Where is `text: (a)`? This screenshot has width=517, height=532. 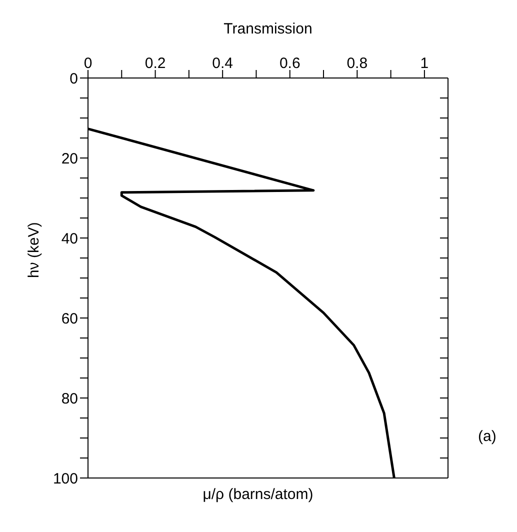
text: (a) is located at coordinates (487, 436).